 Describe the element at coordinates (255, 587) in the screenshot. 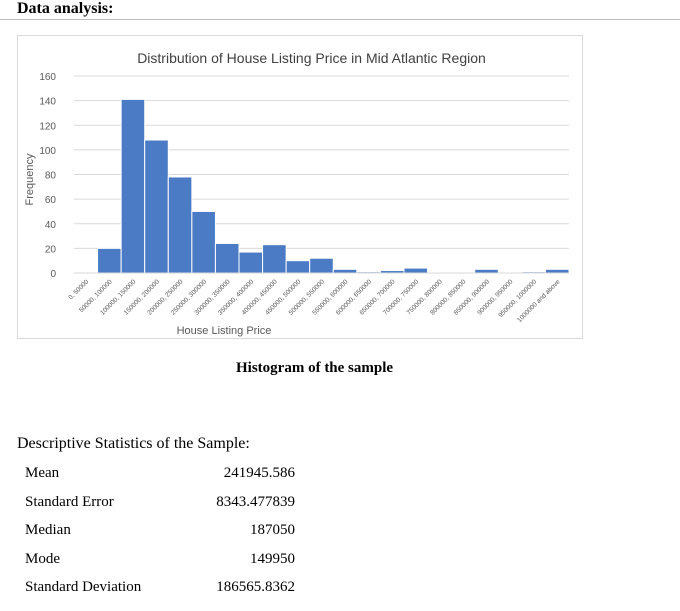

I see `stats-value: 186565.8362` at that location.